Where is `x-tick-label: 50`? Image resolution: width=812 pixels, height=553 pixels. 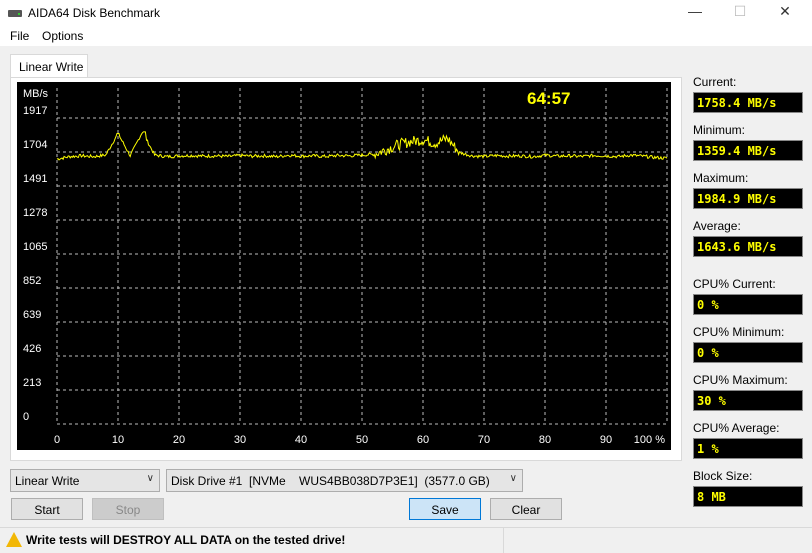 x-tick-label: 50 is located at coordinates (362, 440).